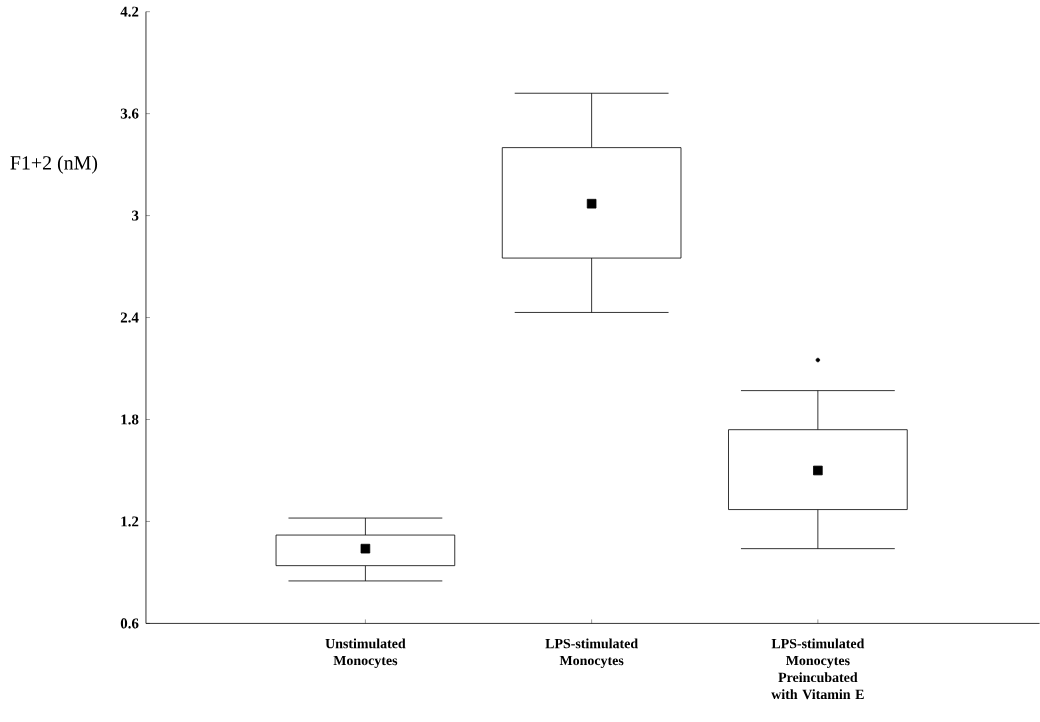  Describe the element at coordinates (54, 164) in the screenshot. I see `y-axis-title: F1+2 (nM)` at that location.